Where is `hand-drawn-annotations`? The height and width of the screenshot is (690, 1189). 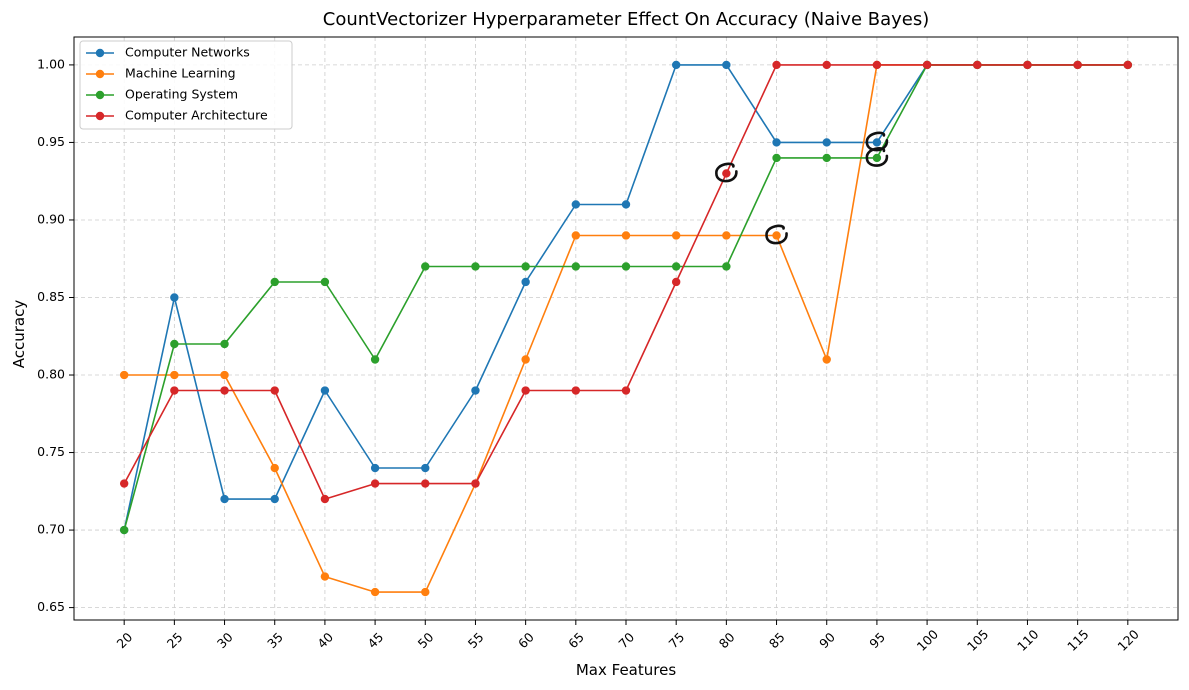 hand-drawn-annotations is located at coordinates (802, 188).